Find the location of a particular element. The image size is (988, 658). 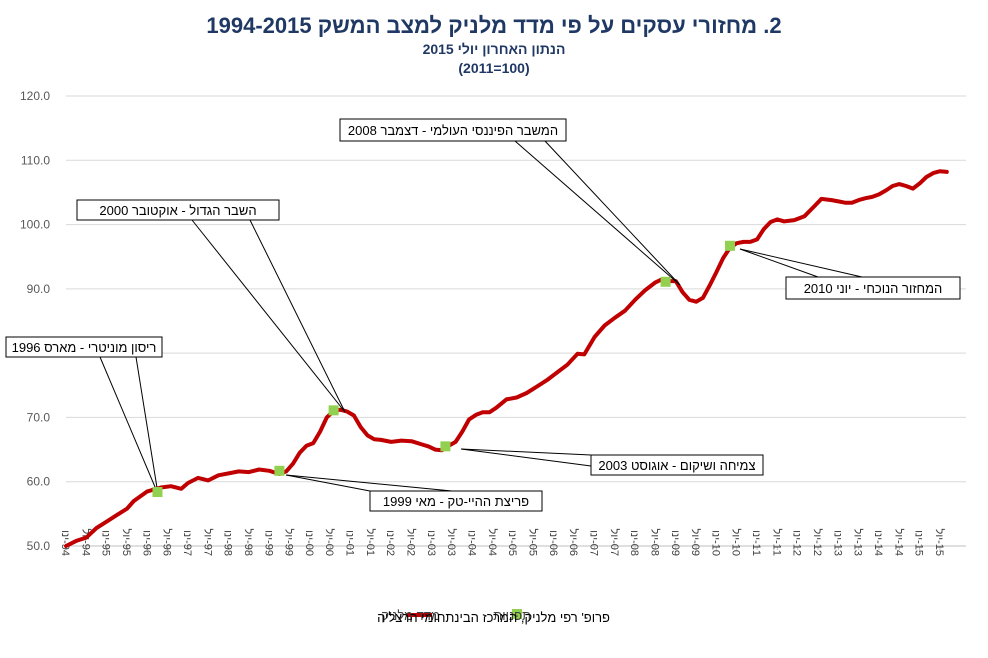

x-tick-label: 07-יול is located at coordinates (614, 542).